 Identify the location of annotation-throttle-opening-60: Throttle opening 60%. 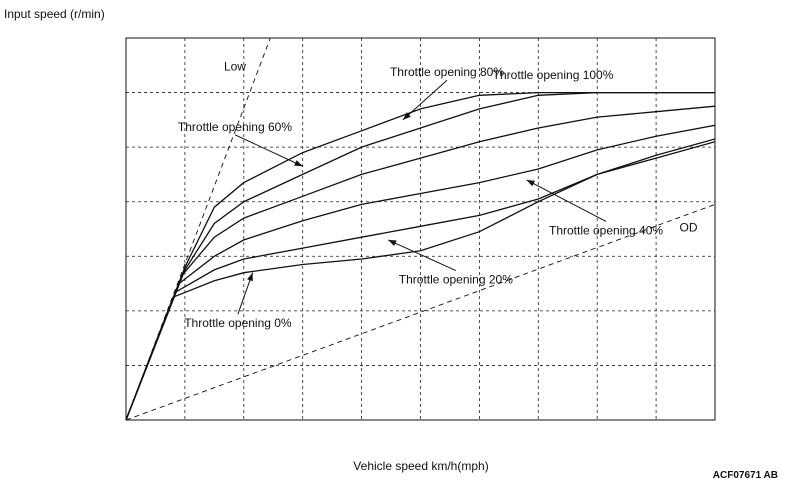
(235, 127).